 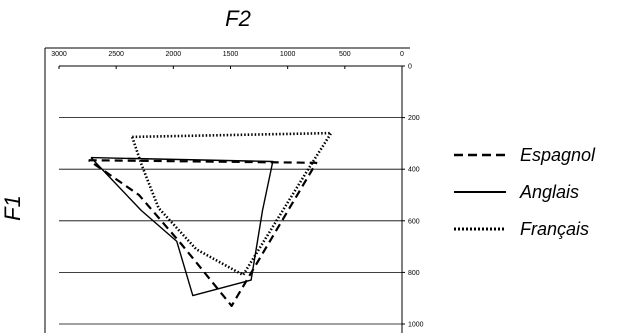 I want to click on x-tick-label: 2500, so click(x=116, y=54).